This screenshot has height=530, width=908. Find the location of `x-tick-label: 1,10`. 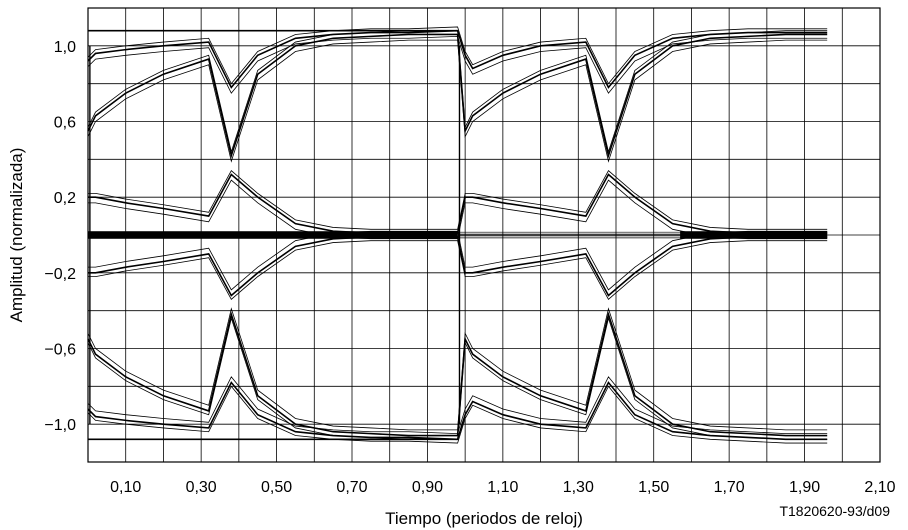

x-tick-label: 1,10 is located at coordinates (502, 487).